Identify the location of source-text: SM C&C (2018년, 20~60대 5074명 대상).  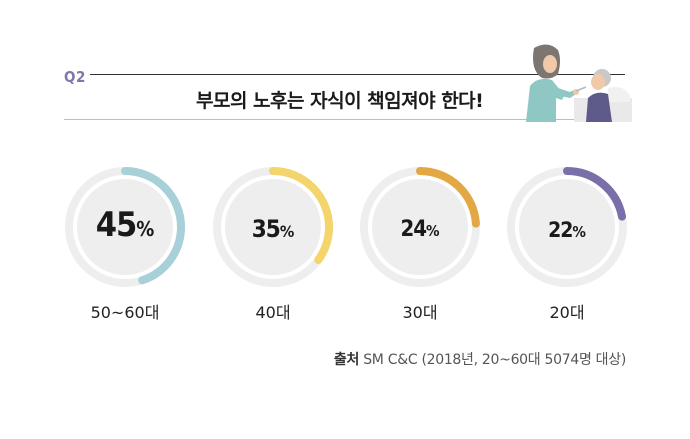
(494, 360).